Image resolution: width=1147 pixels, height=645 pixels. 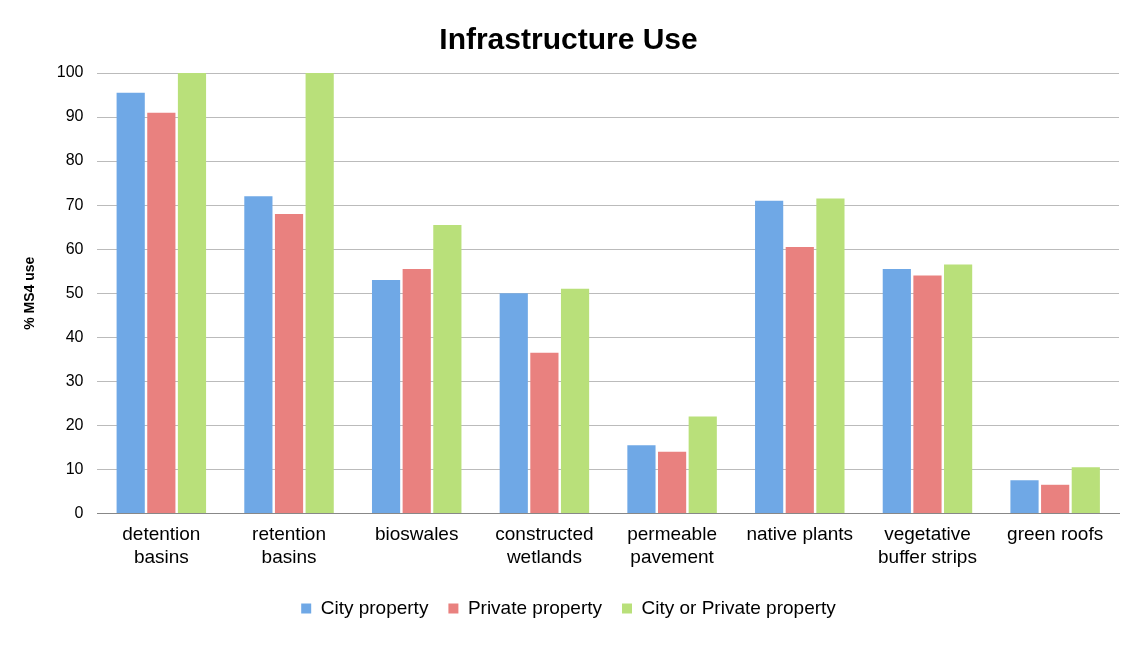 What do you see at coordinates (672, 545) in the screenshot?
I see `x-tick-label: permeable pavement` at bounding box center [672, 545].